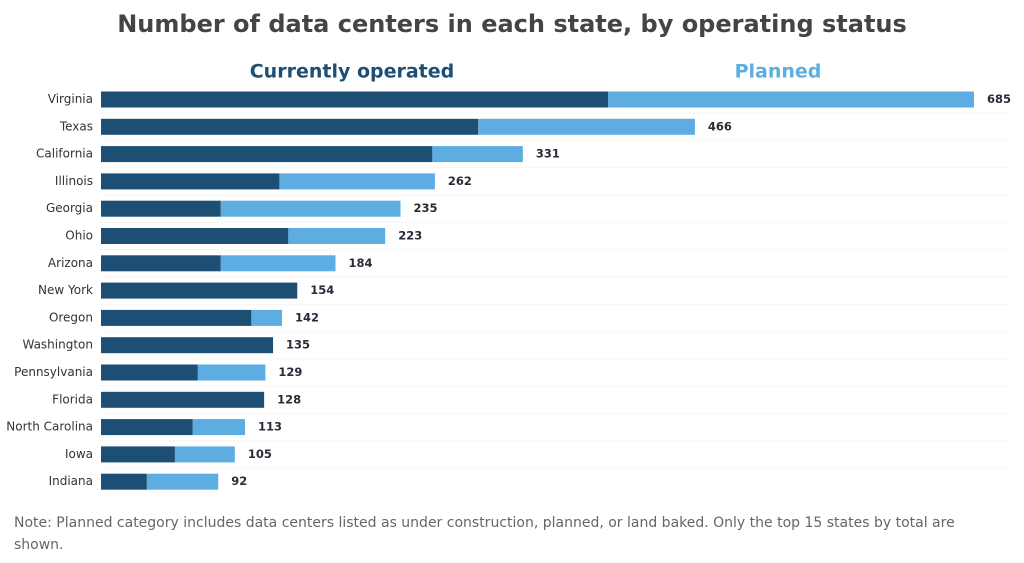 The width and height of the screenshot is (1024, 563). Describe the element at coordinates (70, 99) in the screenshot. I see `y-tick-label: Virginia` at that location.